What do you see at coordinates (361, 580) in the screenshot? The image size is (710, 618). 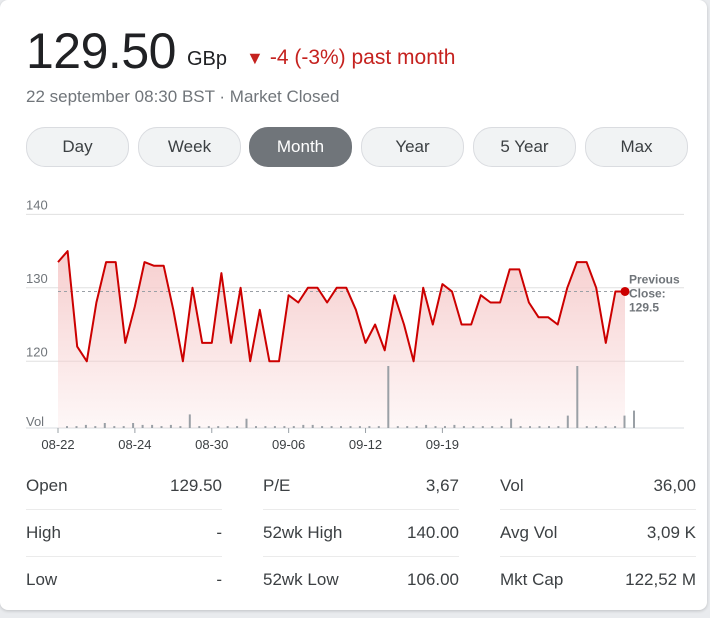 I see `stat-row-52wk-low: 52wk Low 106.00` at bounding box center [361, 580].